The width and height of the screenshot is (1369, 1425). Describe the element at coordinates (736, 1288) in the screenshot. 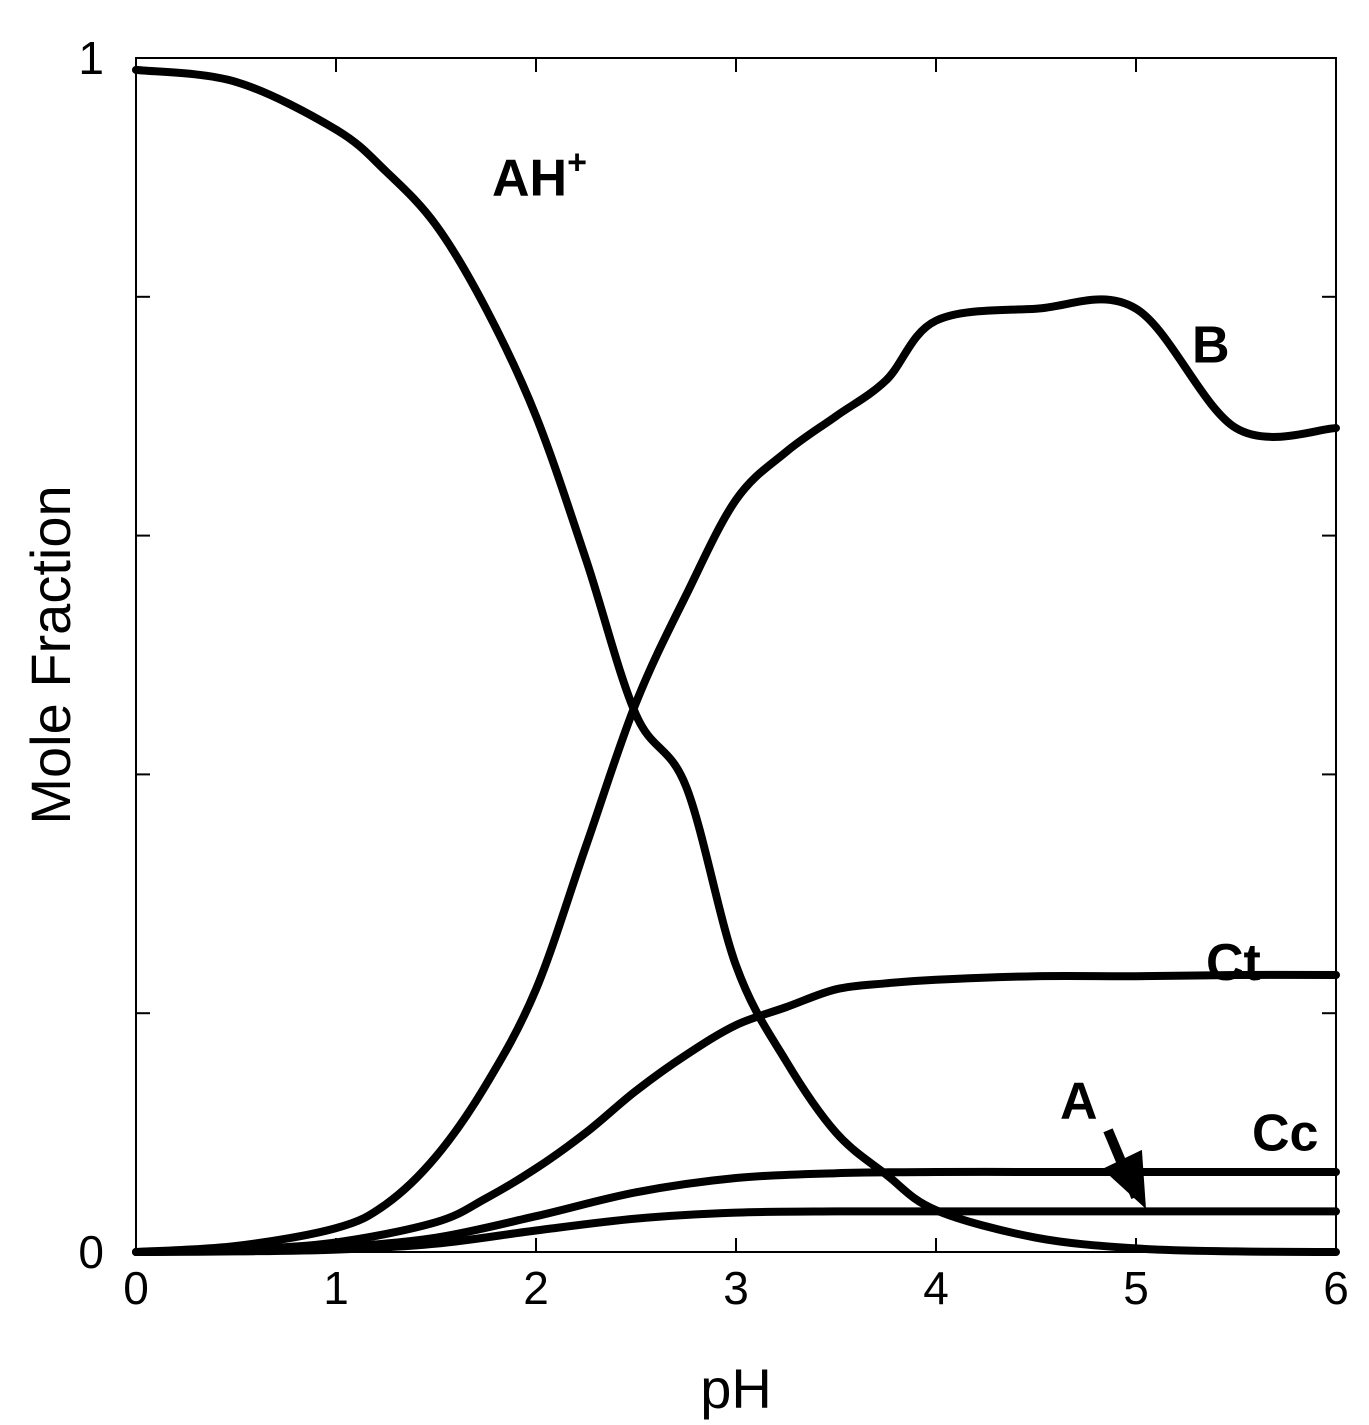

I see `x-tick-label: 3` at that location.